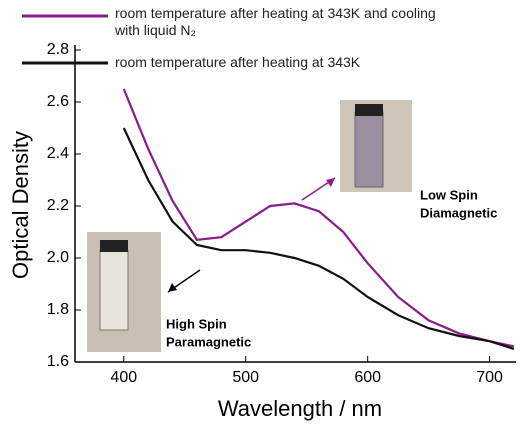 Image resolution: width=520 pixels, height=425 pixels. I want to click on y-tick-label: 2.6, so click(58, 101).